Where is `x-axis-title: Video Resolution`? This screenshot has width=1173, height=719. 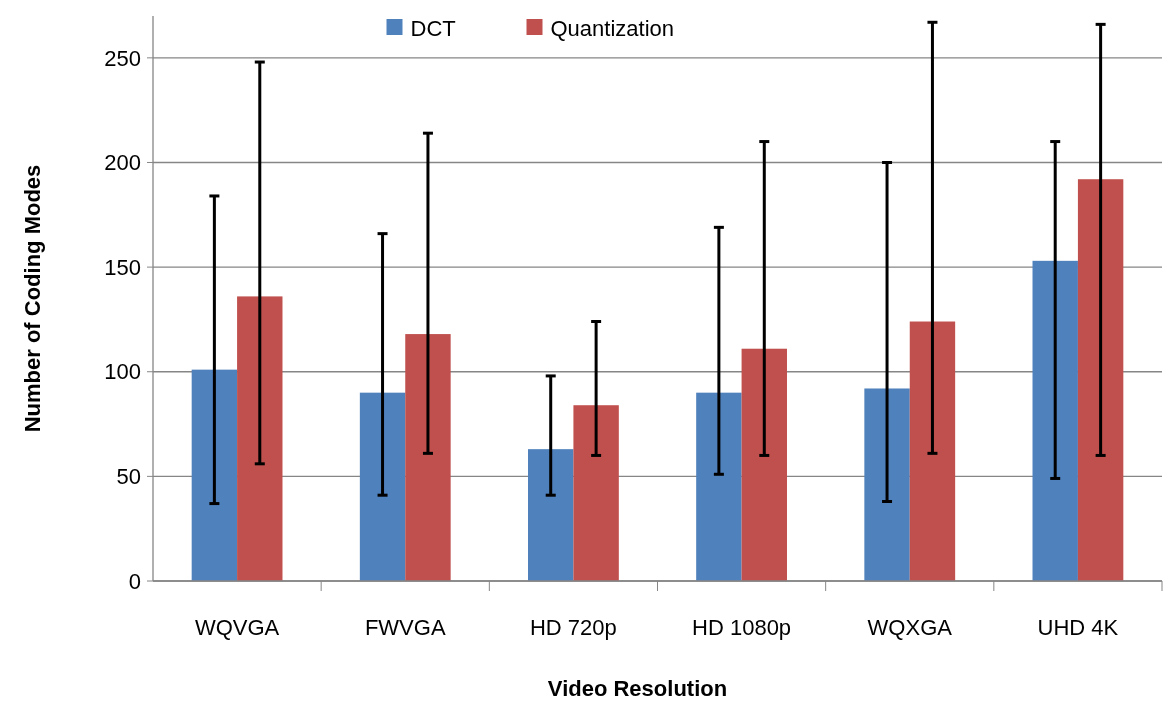 x-axis-title: Video Resolution is located at coordinates (637, 688).